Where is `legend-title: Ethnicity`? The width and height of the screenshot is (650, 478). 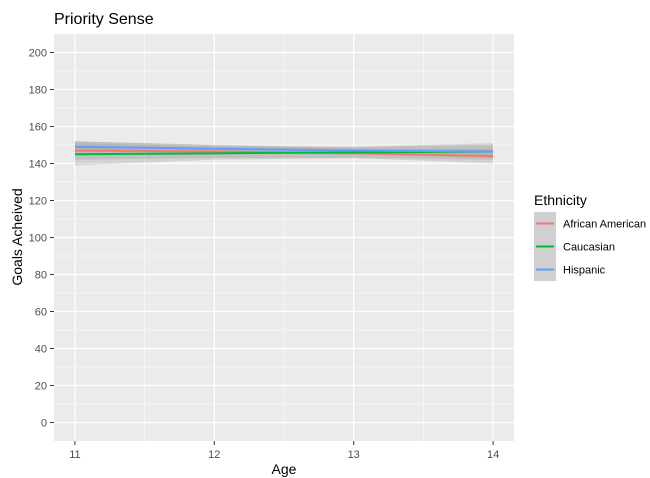
legend-title: Ethnicity is located at coordinates (560, 200).